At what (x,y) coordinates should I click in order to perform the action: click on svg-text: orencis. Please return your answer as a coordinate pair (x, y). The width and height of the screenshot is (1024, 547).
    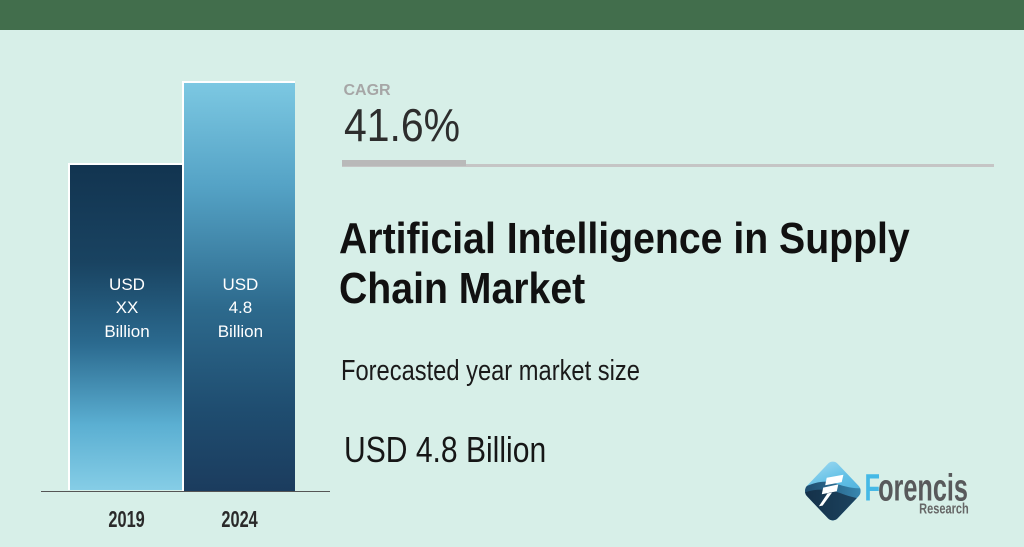
    Looking at the image, I should click on (923, 487).